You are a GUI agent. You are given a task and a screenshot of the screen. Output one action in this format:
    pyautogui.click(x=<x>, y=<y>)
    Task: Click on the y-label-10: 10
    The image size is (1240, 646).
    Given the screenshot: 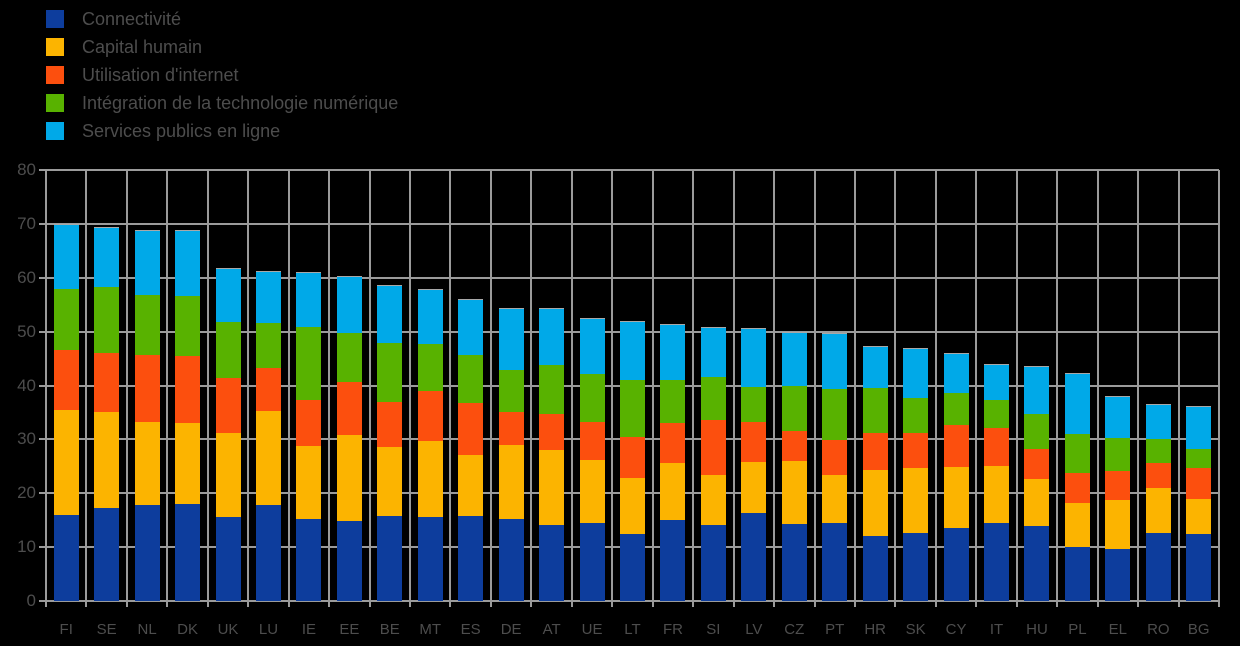 What is the action you would take?
    pyautogui.click(x=26, y=547)
    